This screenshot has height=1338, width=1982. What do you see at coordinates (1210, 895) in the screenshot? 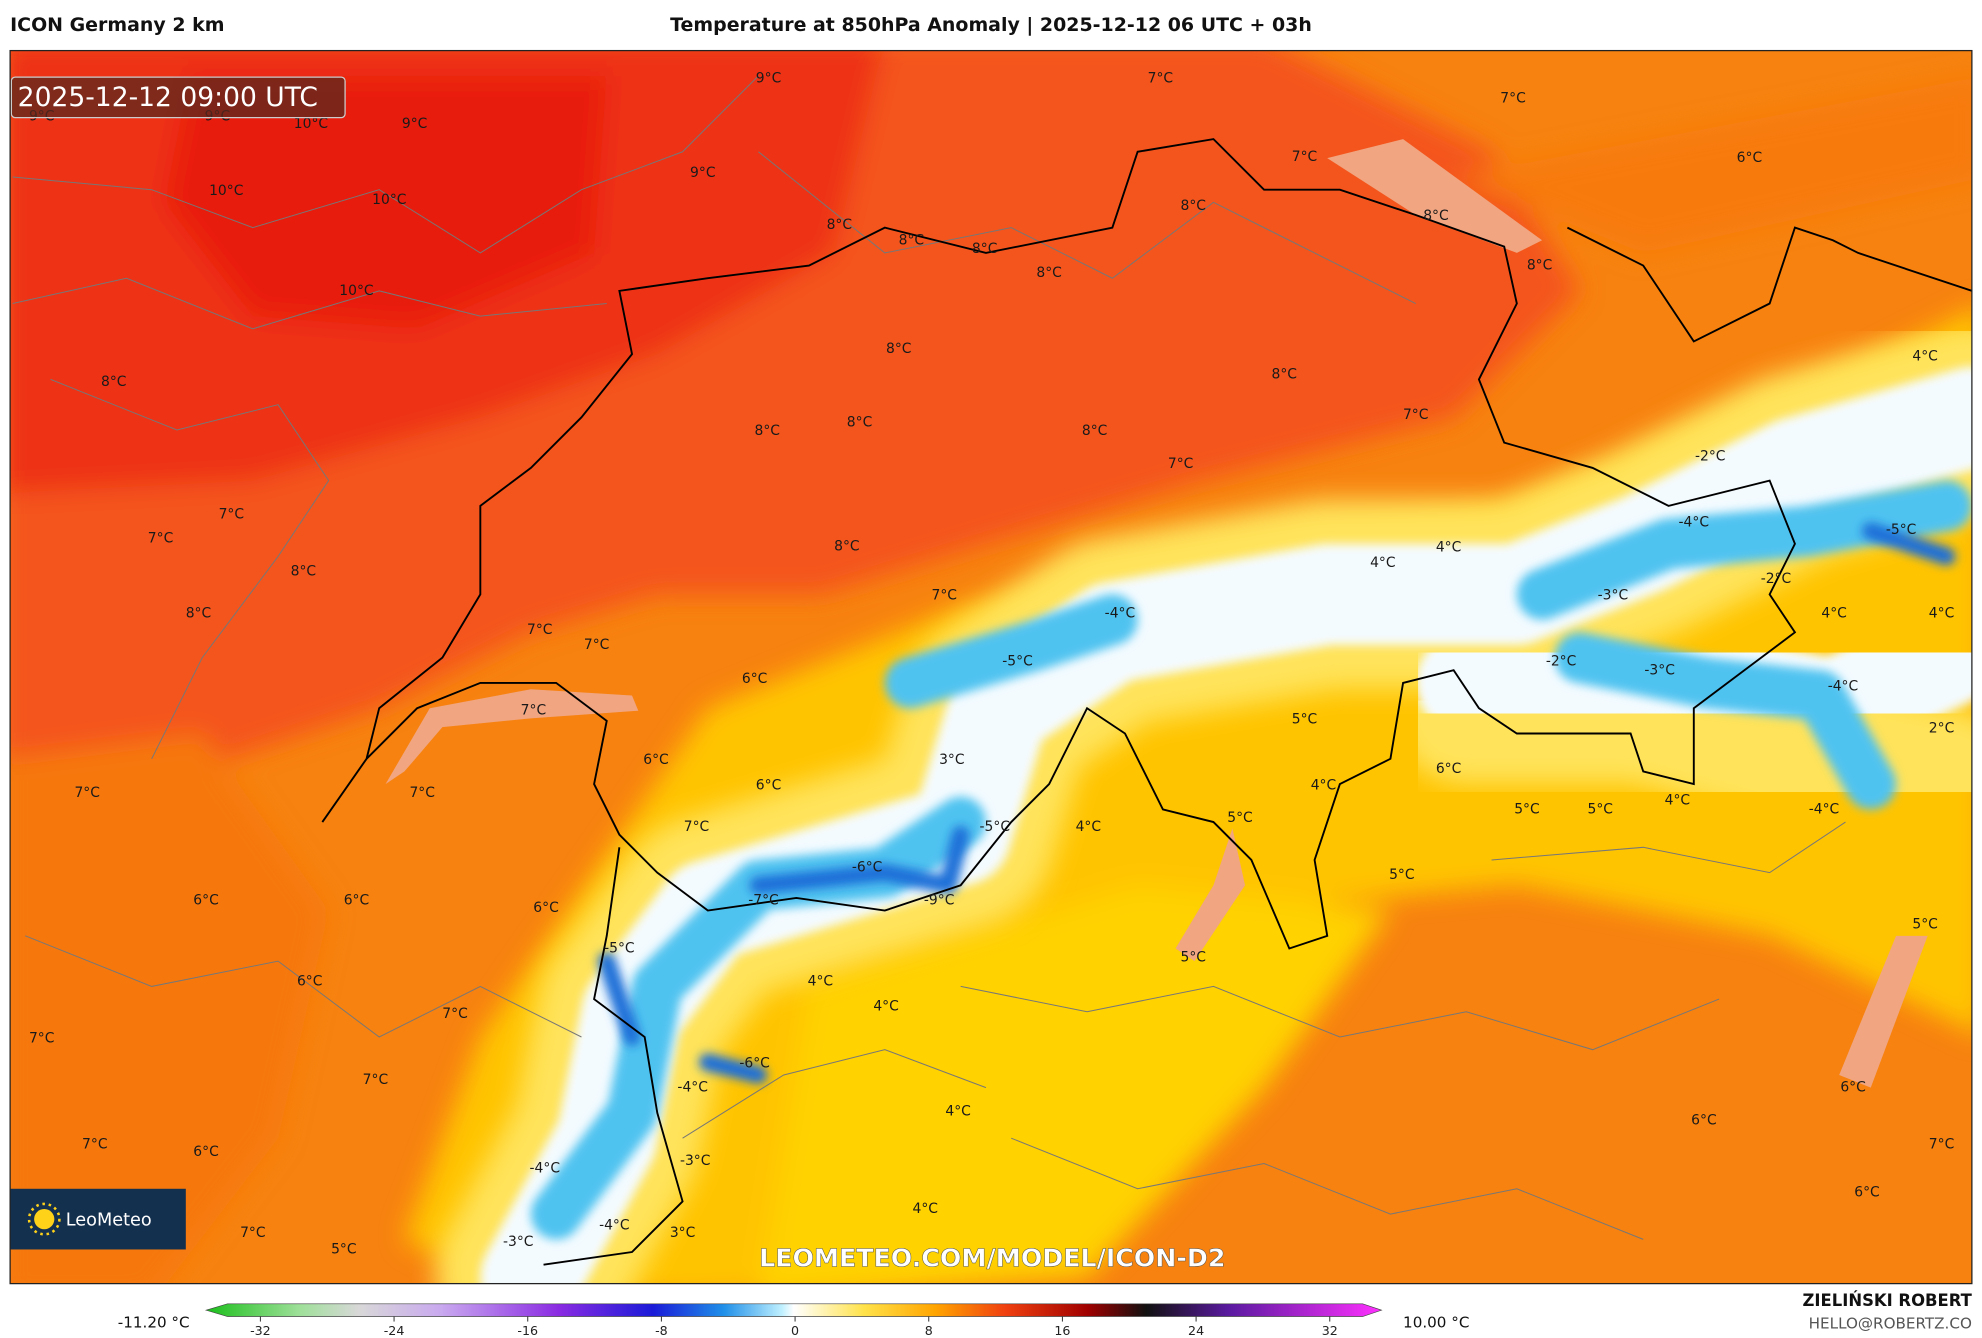
I see `lake-maggiore` at bounding box center [1210, 895].